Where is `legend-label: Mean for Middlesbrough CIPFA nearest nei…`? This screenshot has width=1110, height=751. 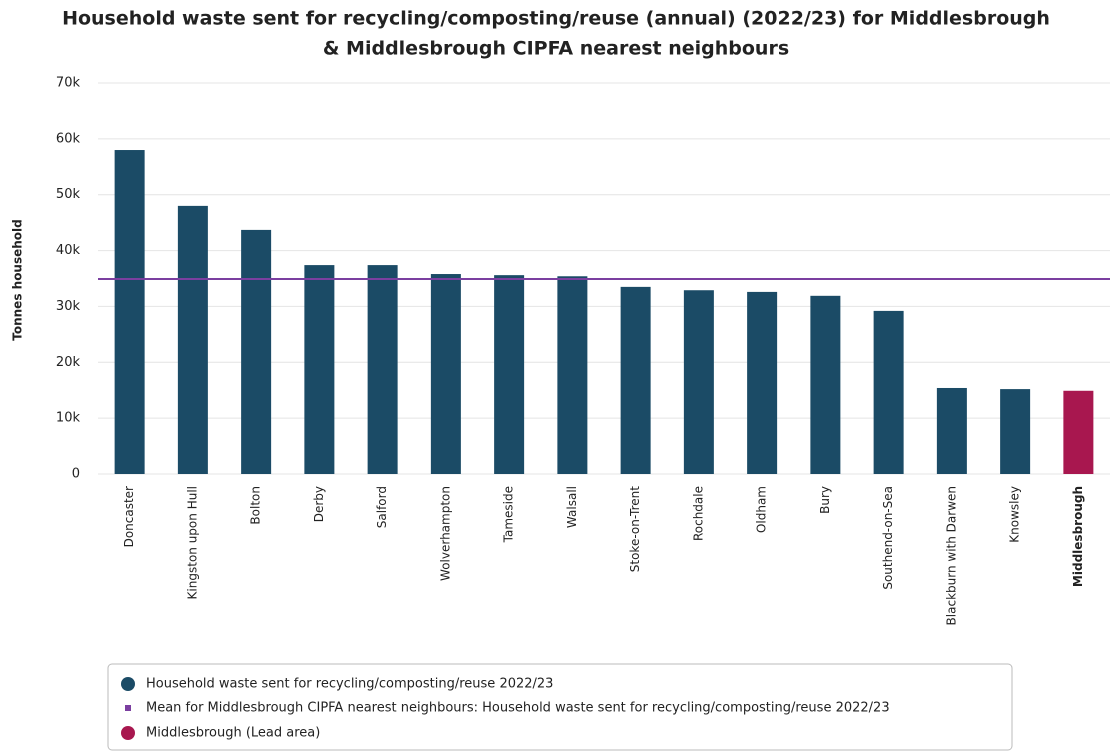
legend-label: Mean for Middlesbrough CIPFA nearest nei… is located at coordinates (518, 708).